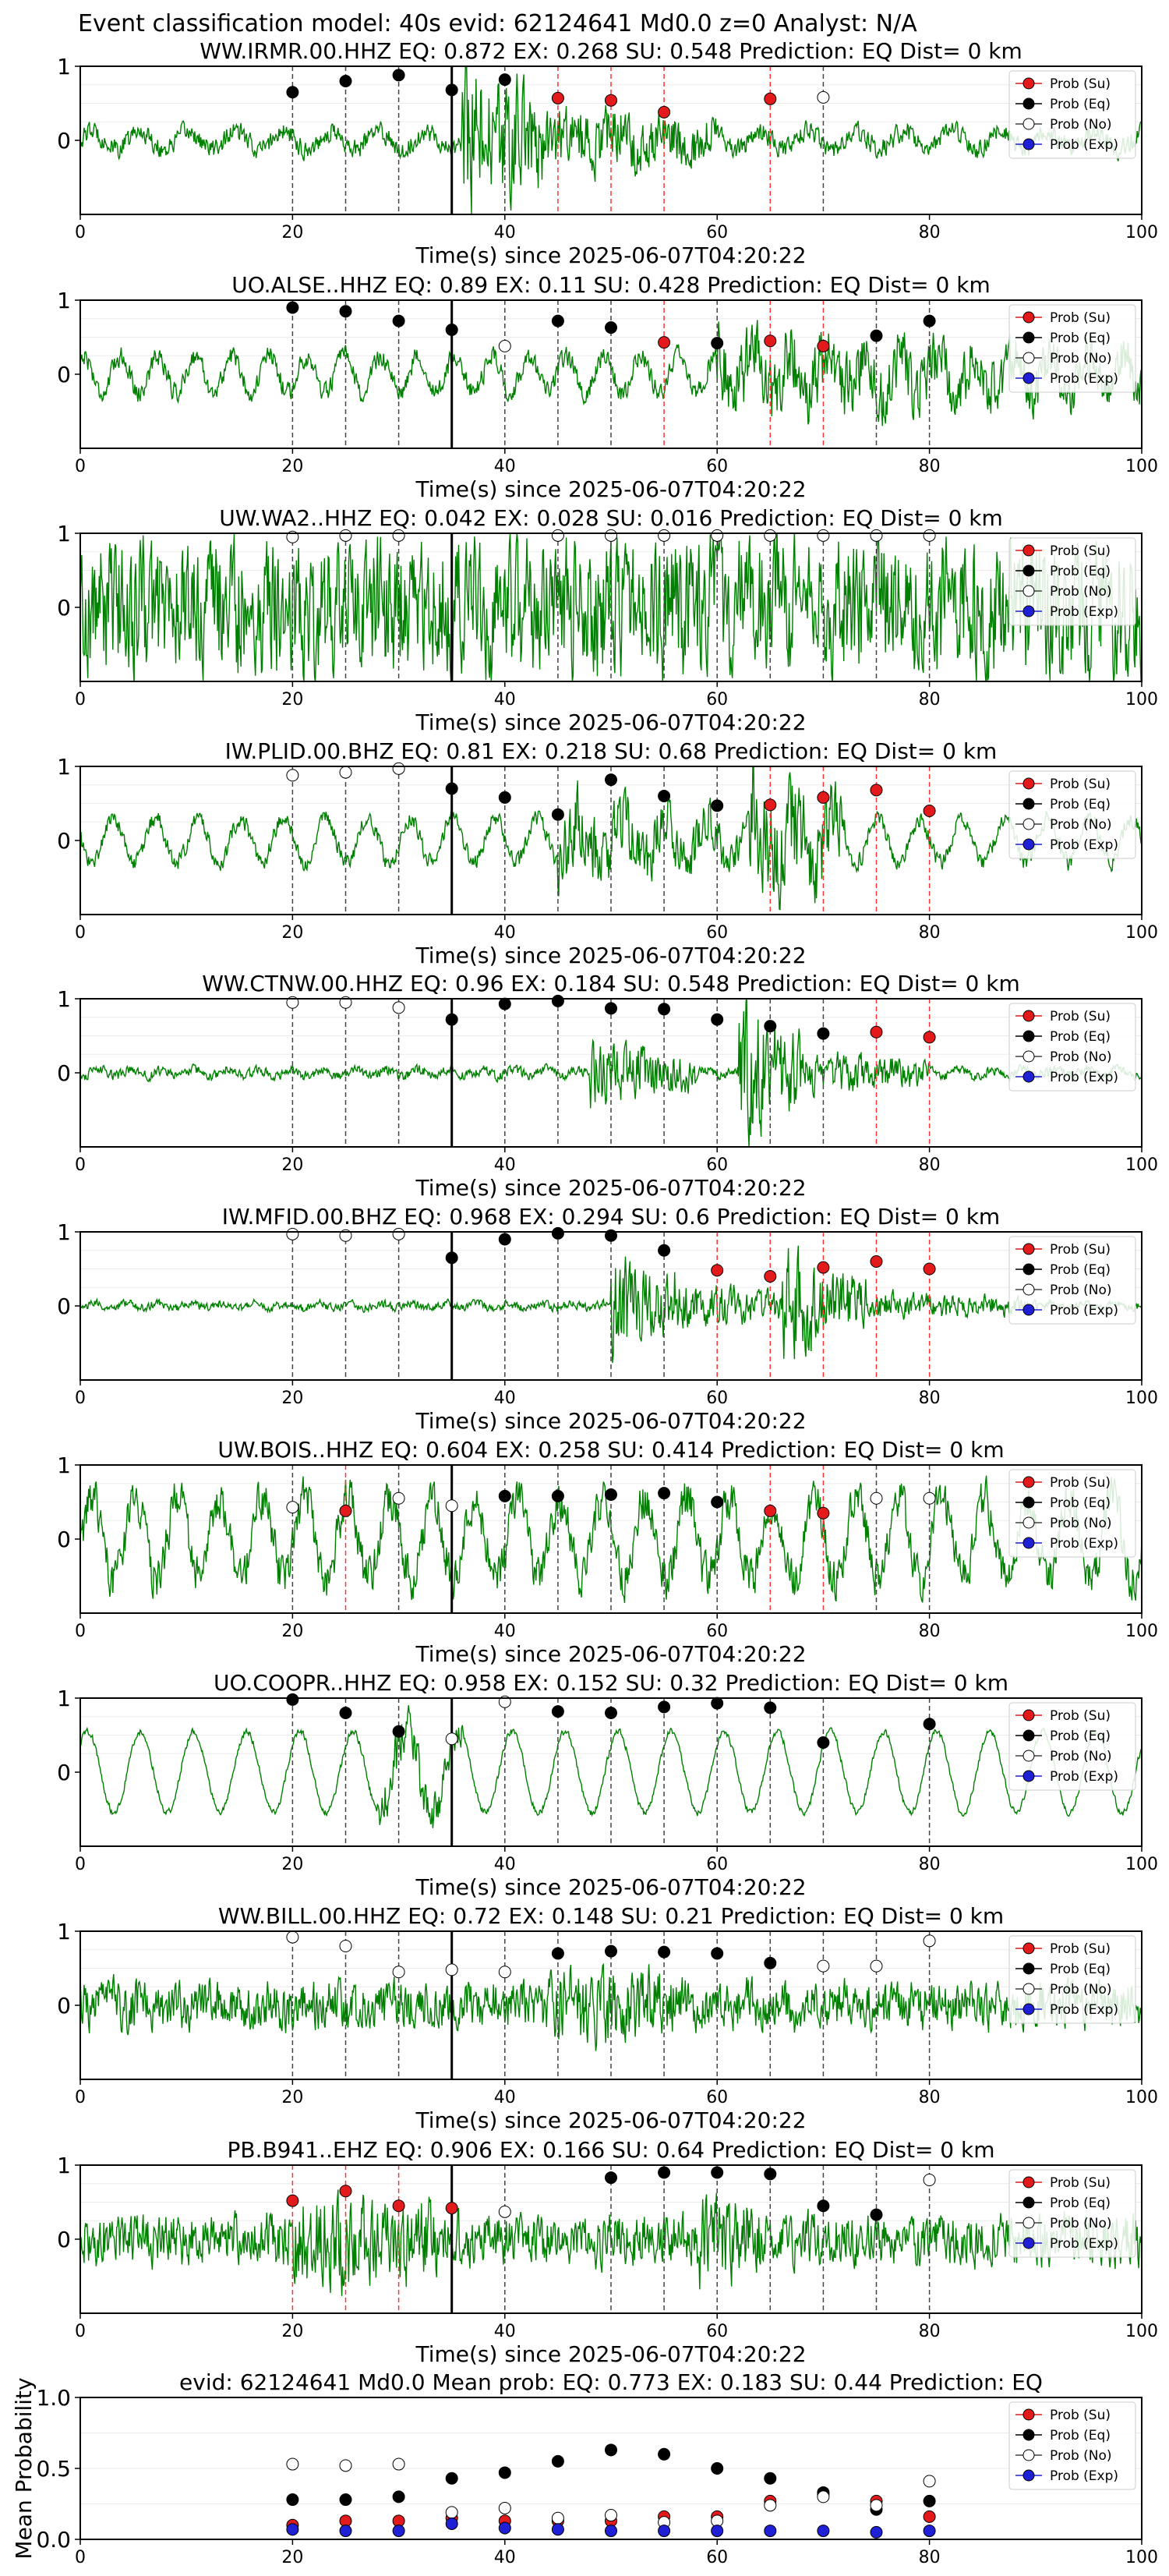  I want to click on legend-marker-su, so click(1028, 783).